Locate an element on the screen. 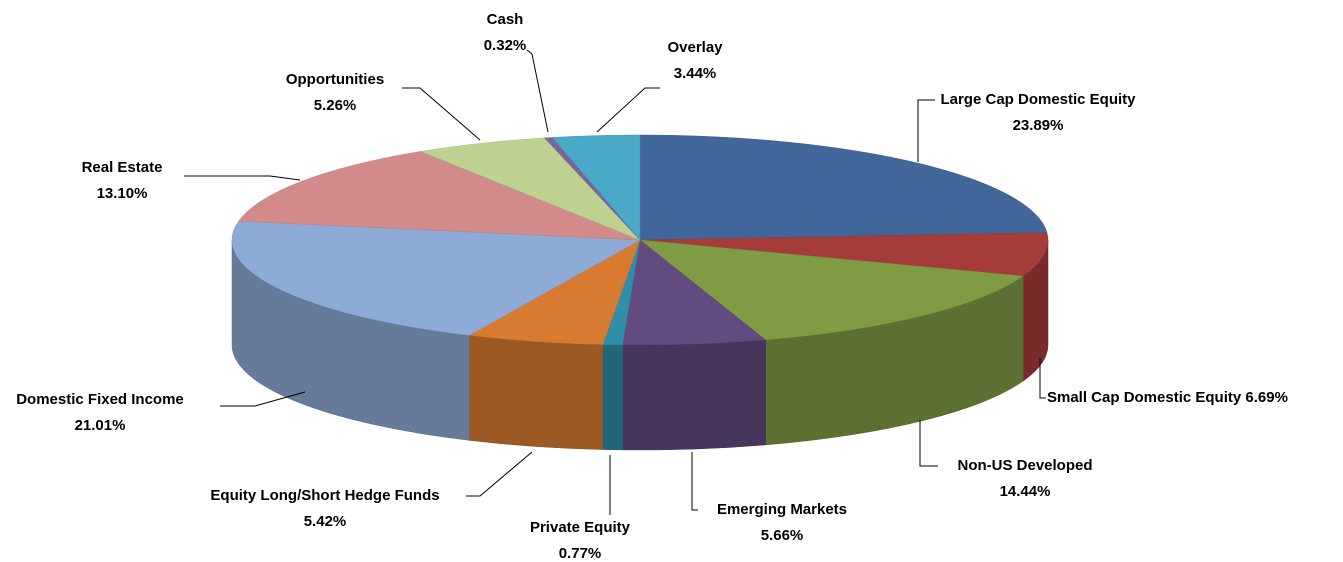 This screenshot has height=562, width=1343. slice-label: Small Cap Domestic Equity 6.69% is located at coordinates (1167, 397).